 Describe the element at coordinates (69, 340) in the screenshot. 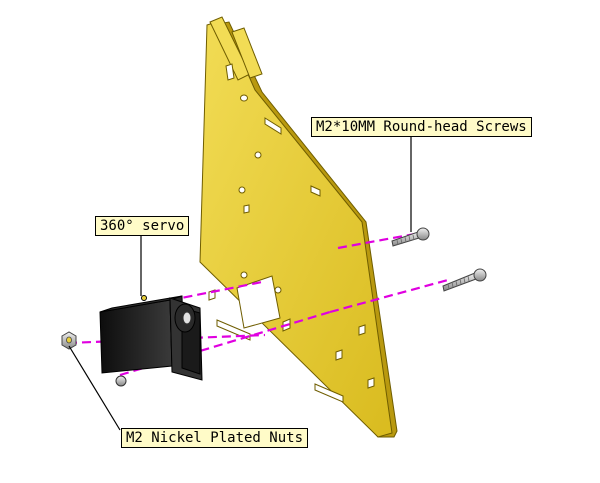

I see `nickel-nut` at that location.